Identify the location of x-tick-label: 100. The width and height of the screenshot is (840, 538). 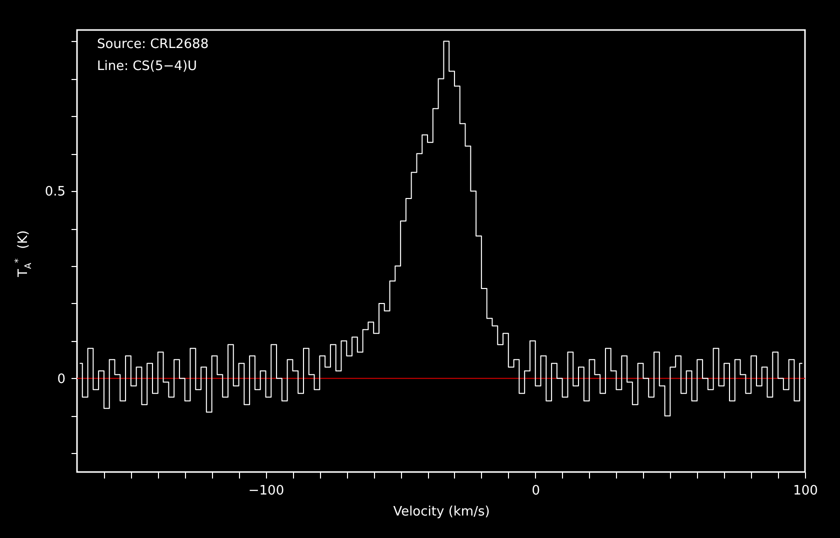
(805, 491).